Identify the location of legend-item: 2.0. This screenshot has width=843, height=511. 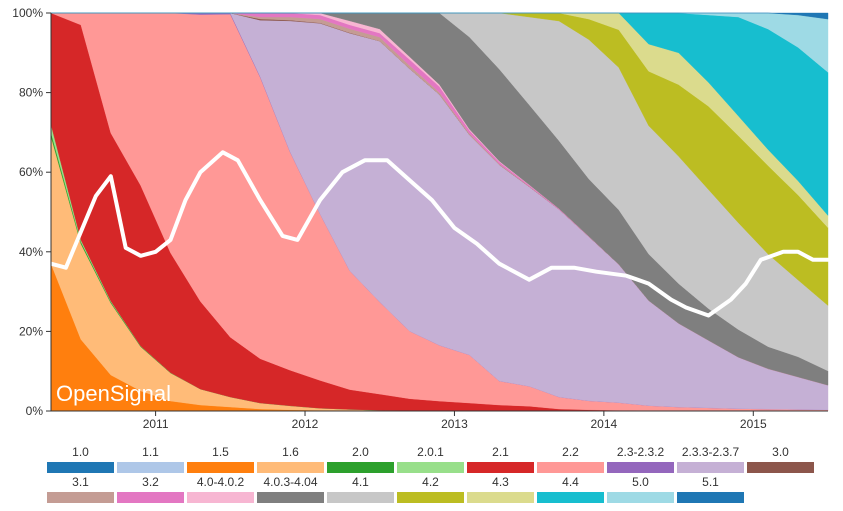
(360, 459).